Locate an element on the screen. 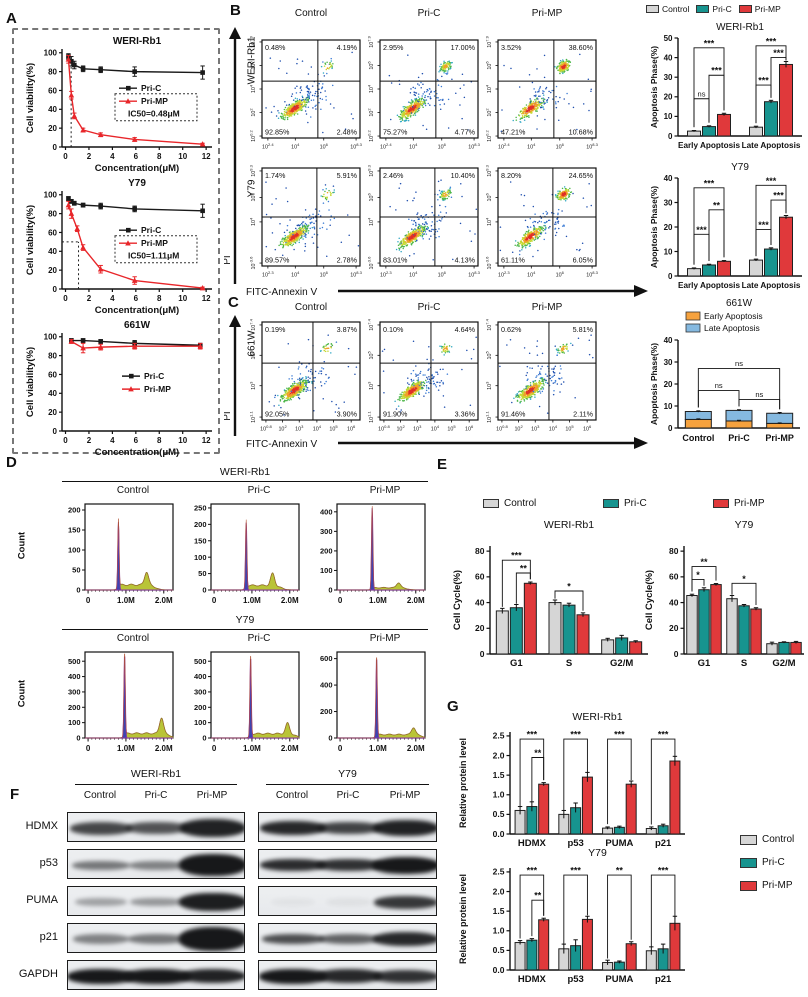 Image resolution: width=808 pixels, height=997 pixels. bar-Pri-MP-G1 is located at coordinates (530, 618).